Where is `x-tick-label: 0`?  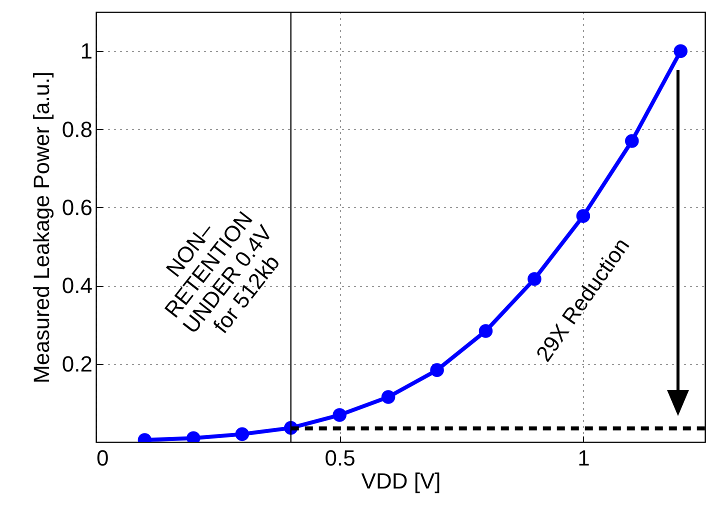
x-tick-label: 0 is located at coordinates (102, 458).